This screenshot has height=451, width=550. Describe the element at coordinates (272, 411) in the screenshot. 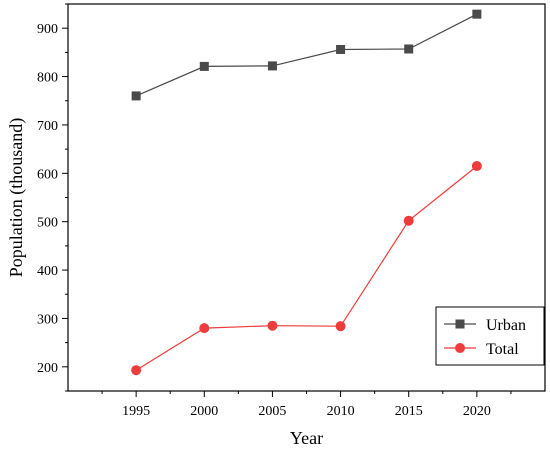

I see `x-tick-label: 2005` at that location.